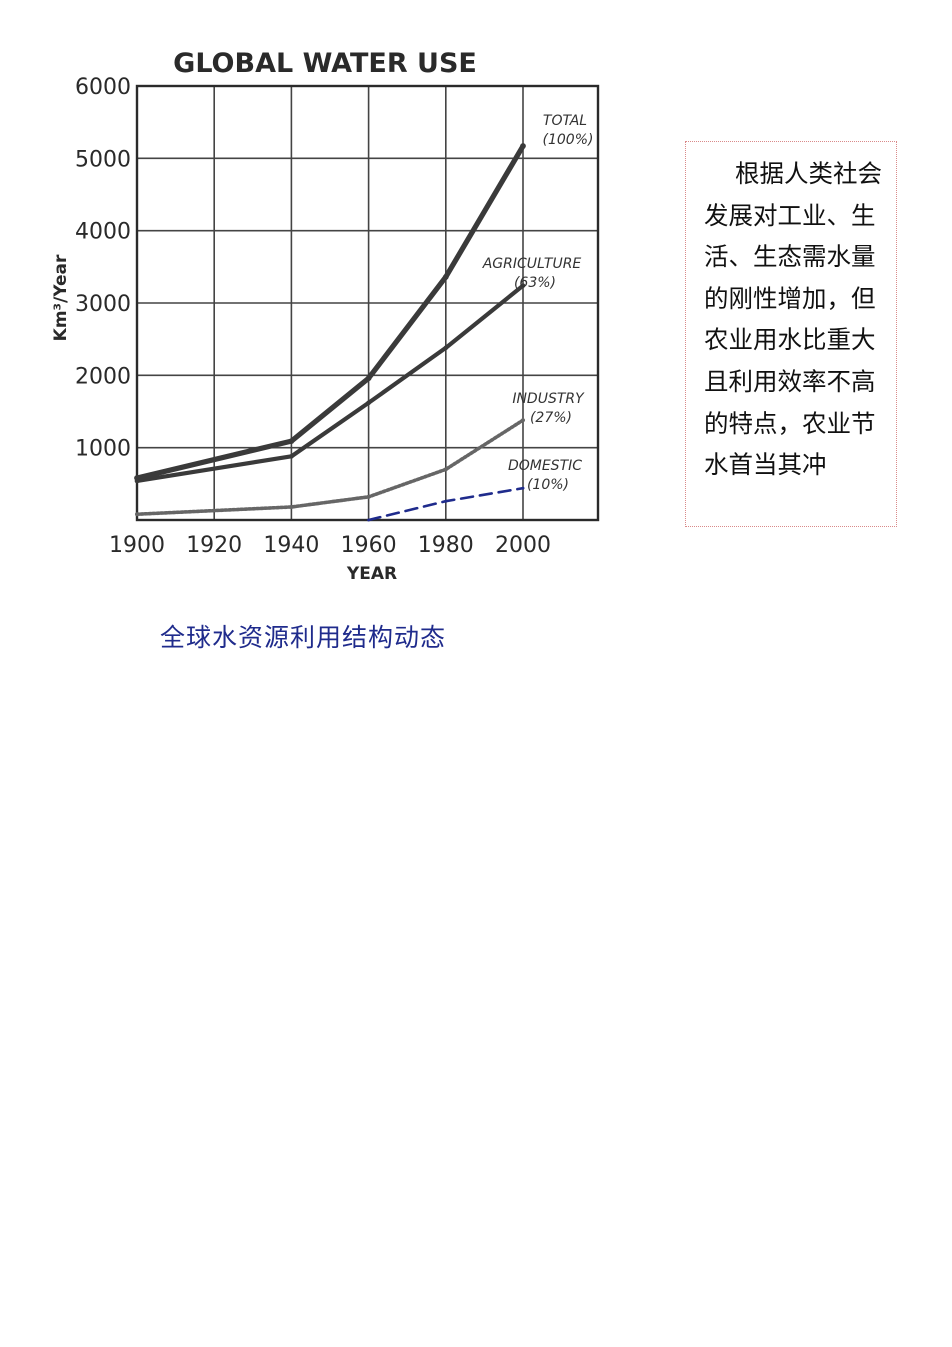 The height and width of the screenshot is (1347, 952). I want to click on data-point-industry-2000, so click(523, 420).